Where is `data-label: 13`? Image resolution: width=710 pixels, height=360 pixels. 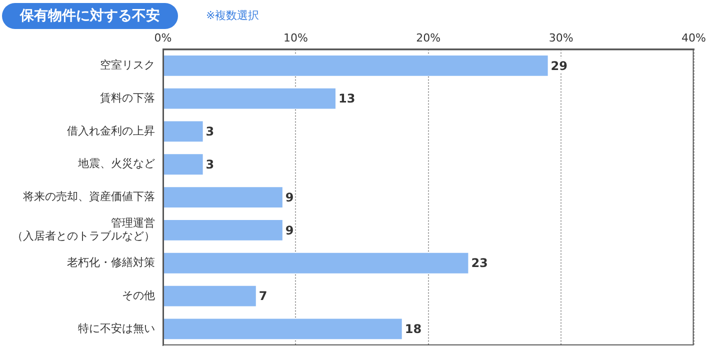
data-label: 13 is located at coordinates (347, 99).